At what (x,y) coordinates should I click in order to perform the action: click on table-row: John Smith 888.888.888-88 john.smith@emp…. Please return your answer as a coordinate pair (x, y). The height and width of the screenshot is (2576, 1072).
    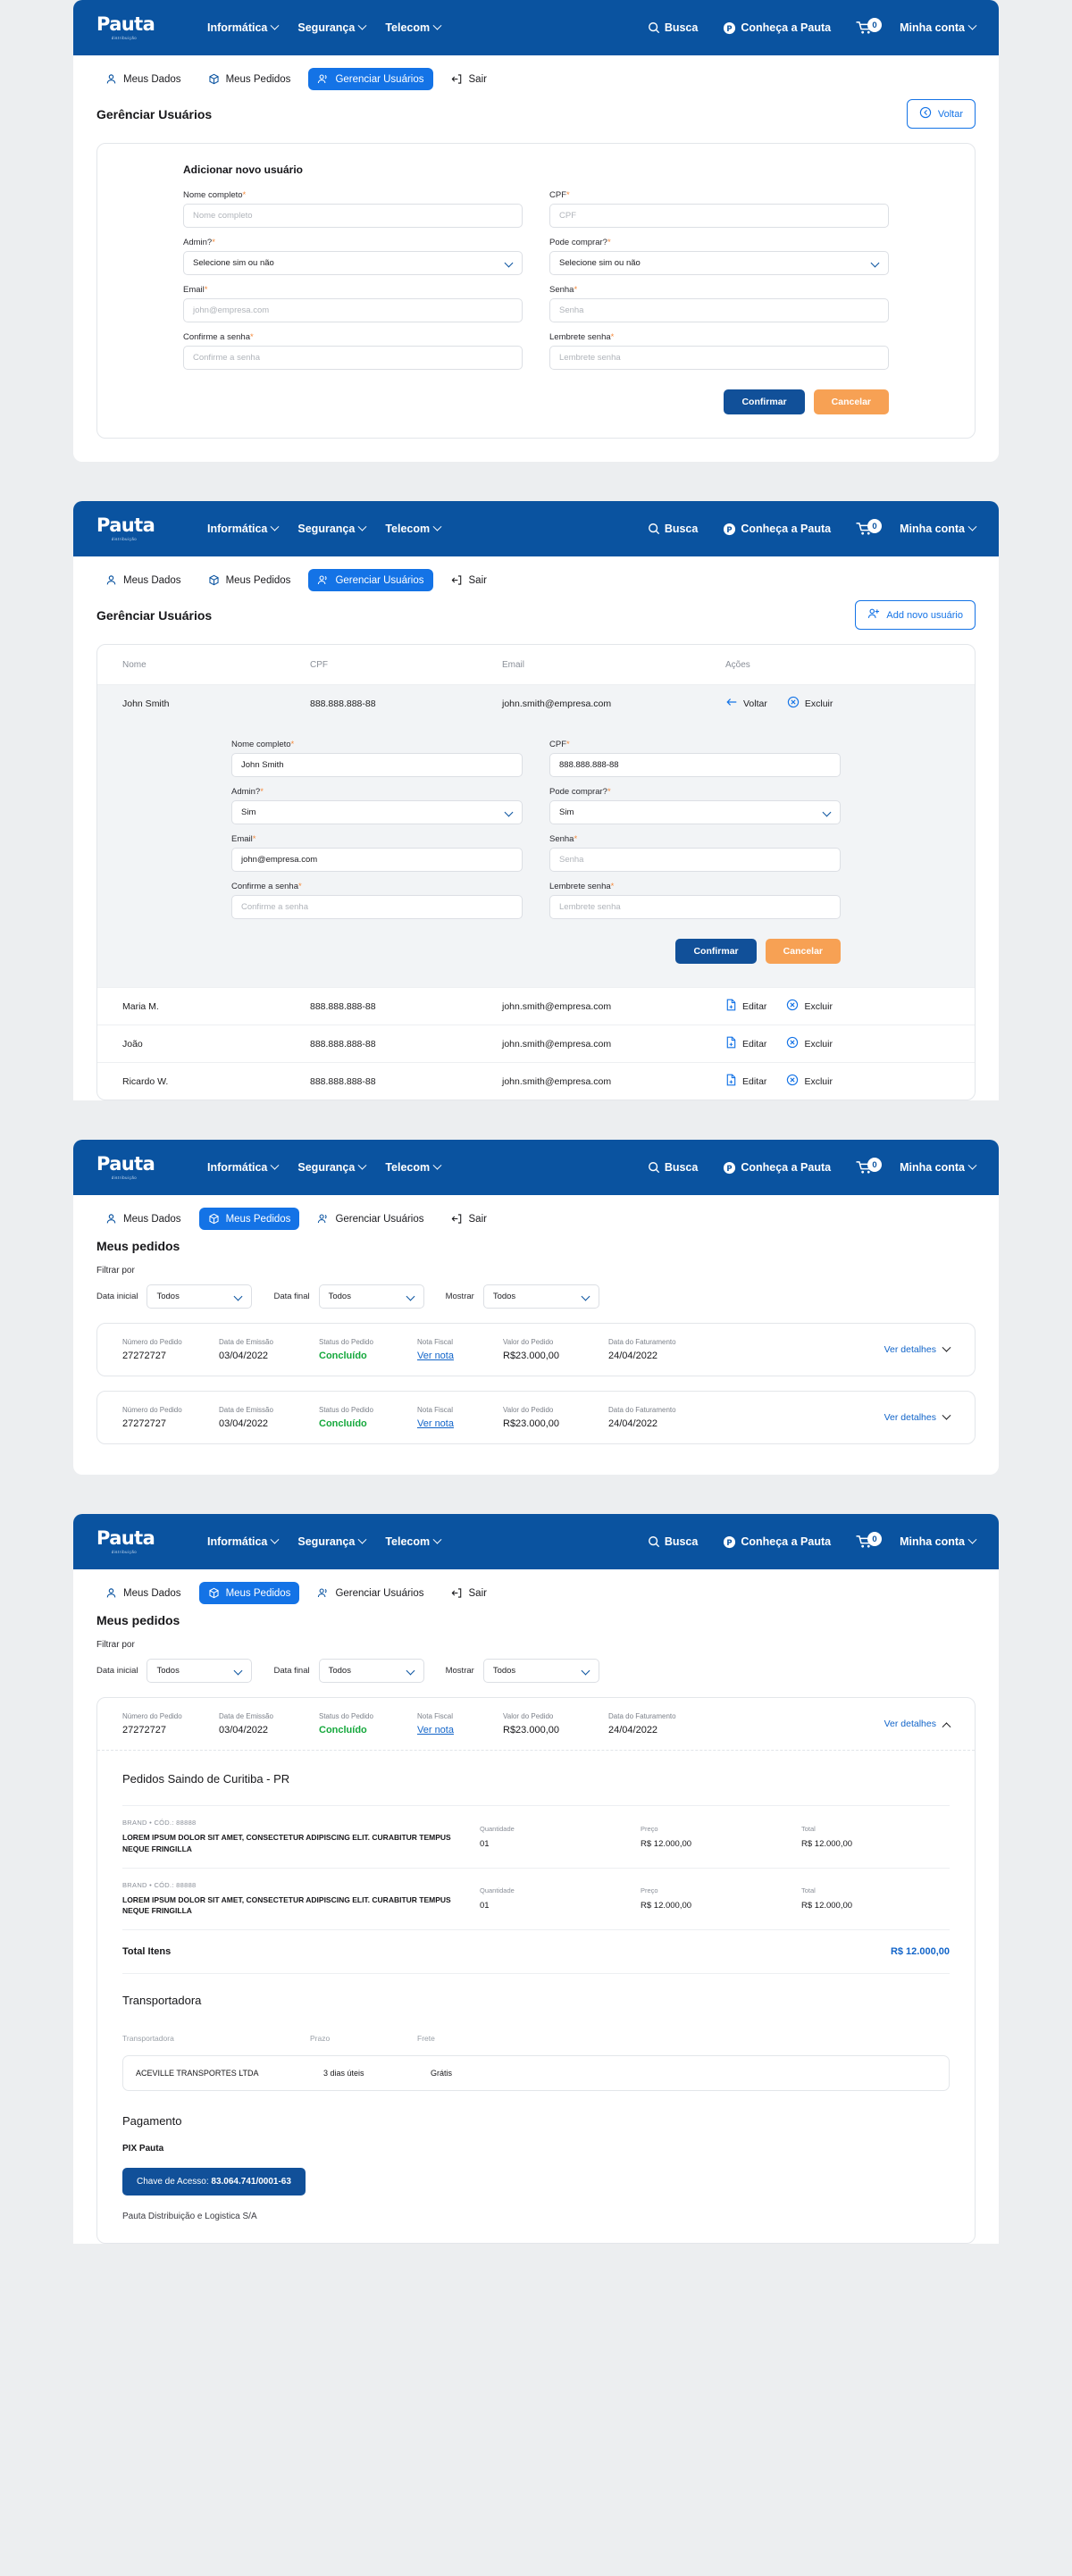
    Looking at the image, I should click on (536, 703).